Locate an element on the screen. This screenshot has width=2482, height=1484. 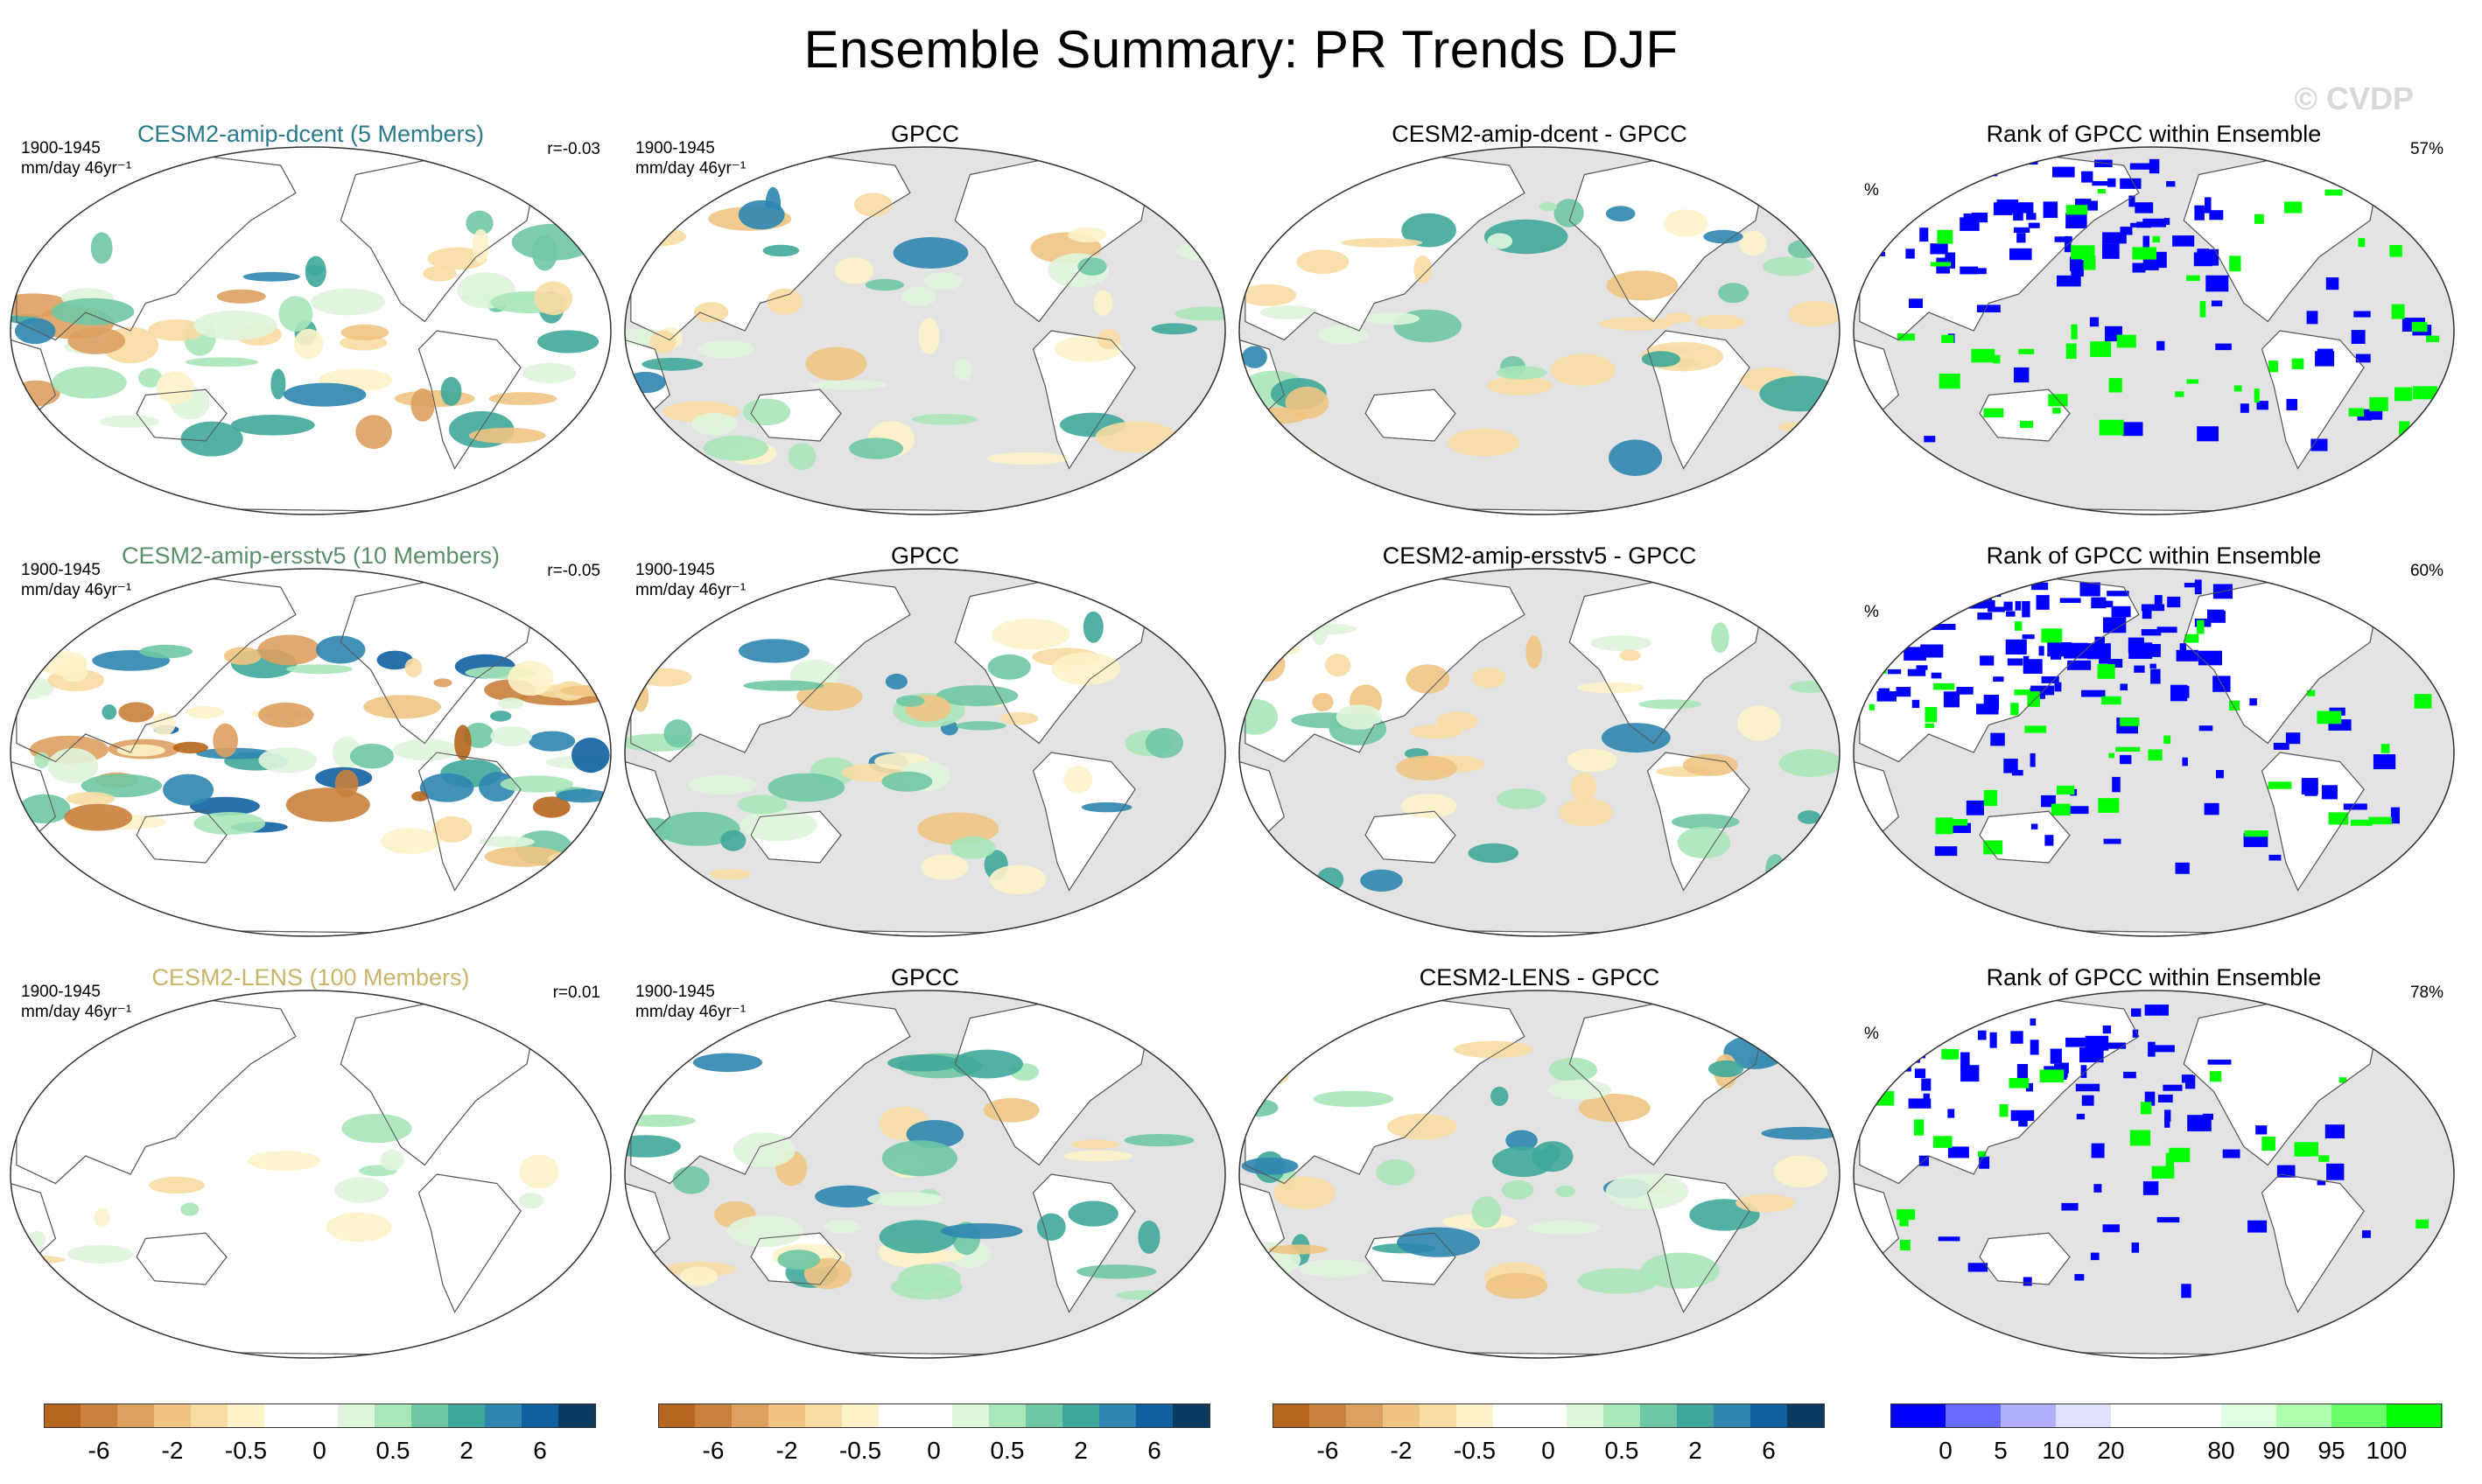
map-border is located at coordinates (2154, 1174).